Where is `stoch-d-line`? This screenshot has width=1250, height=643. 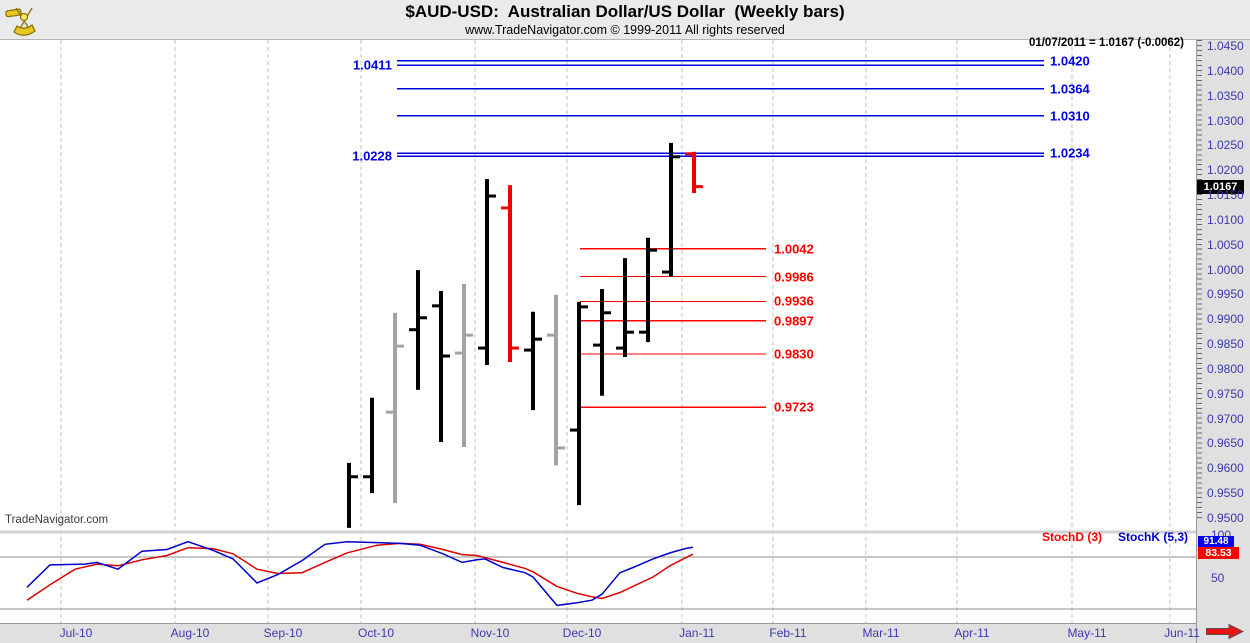 stoch-d-line is located at coordinates (360, 571).